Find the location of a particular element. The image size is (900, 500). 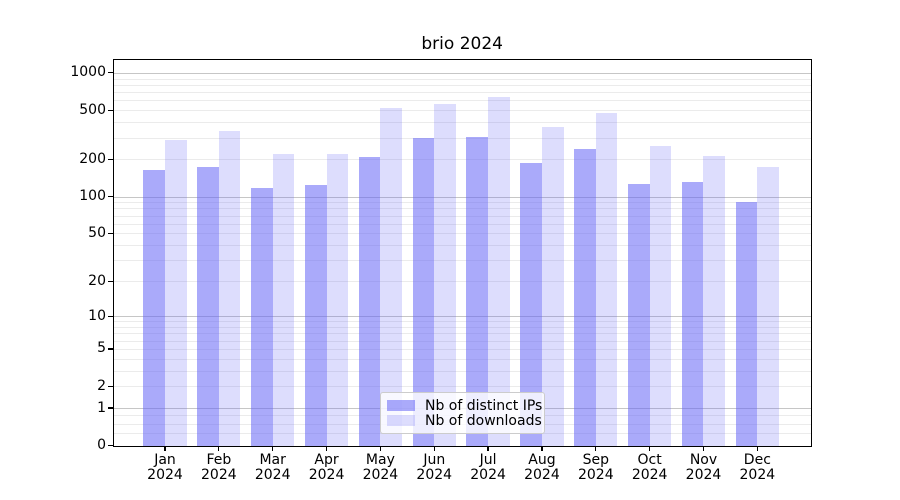

chart-title: brio 2024 is located at coordinates (462, 44).